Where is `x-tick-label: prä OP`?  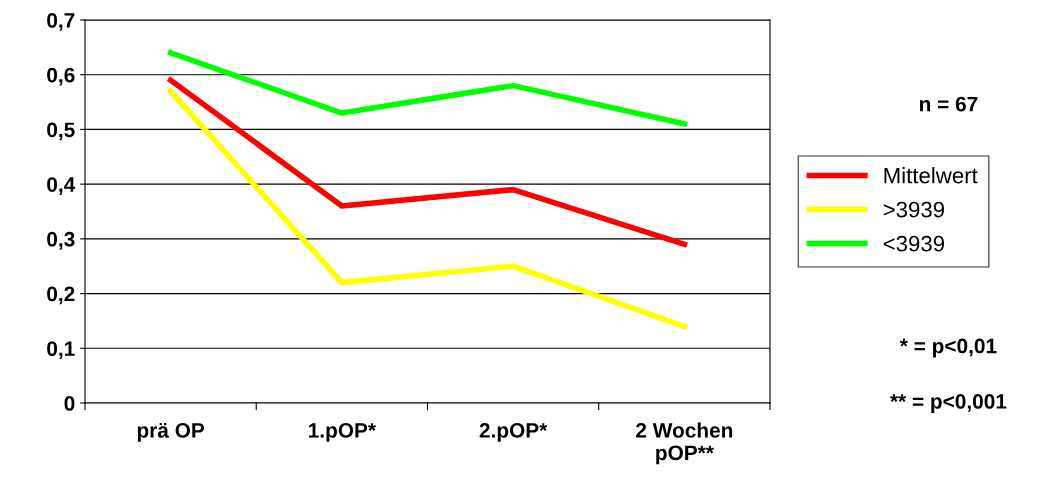
x-tick-label: prä OP is located at coordinates (171, 432).